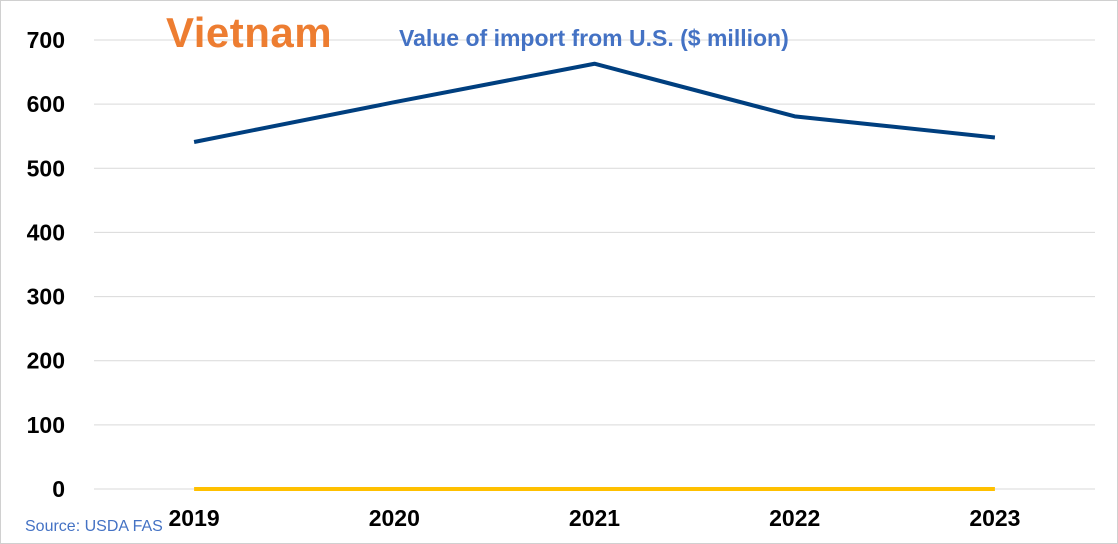 This screenshot has width=1118, height=544. What do you see at coordinates (46, 104) in the screenshot?
I see `y-tick-label: 600` at bounding box center [46, 104].